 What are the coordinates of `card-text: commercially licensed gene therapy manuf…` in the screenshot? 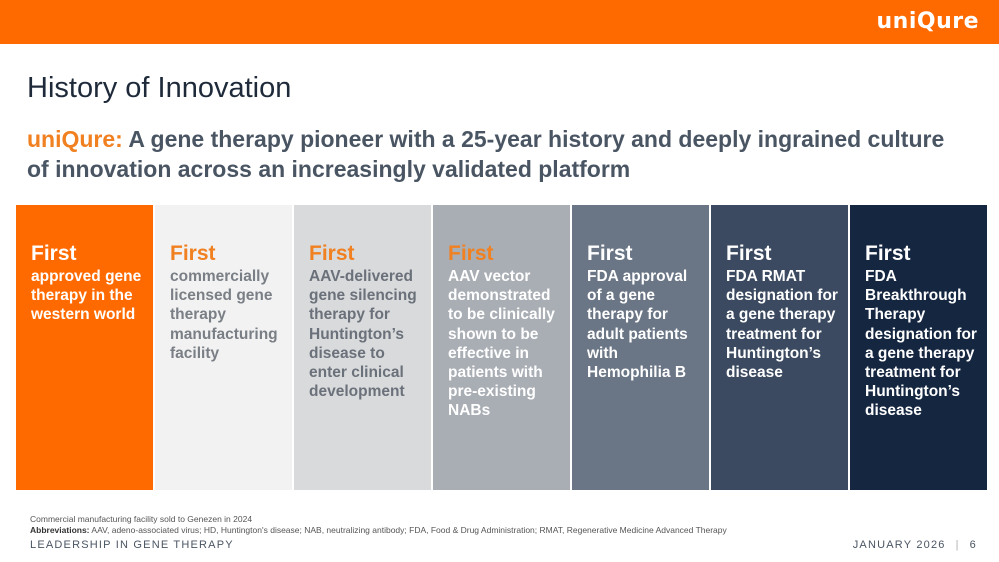 It's located at (224, 315).